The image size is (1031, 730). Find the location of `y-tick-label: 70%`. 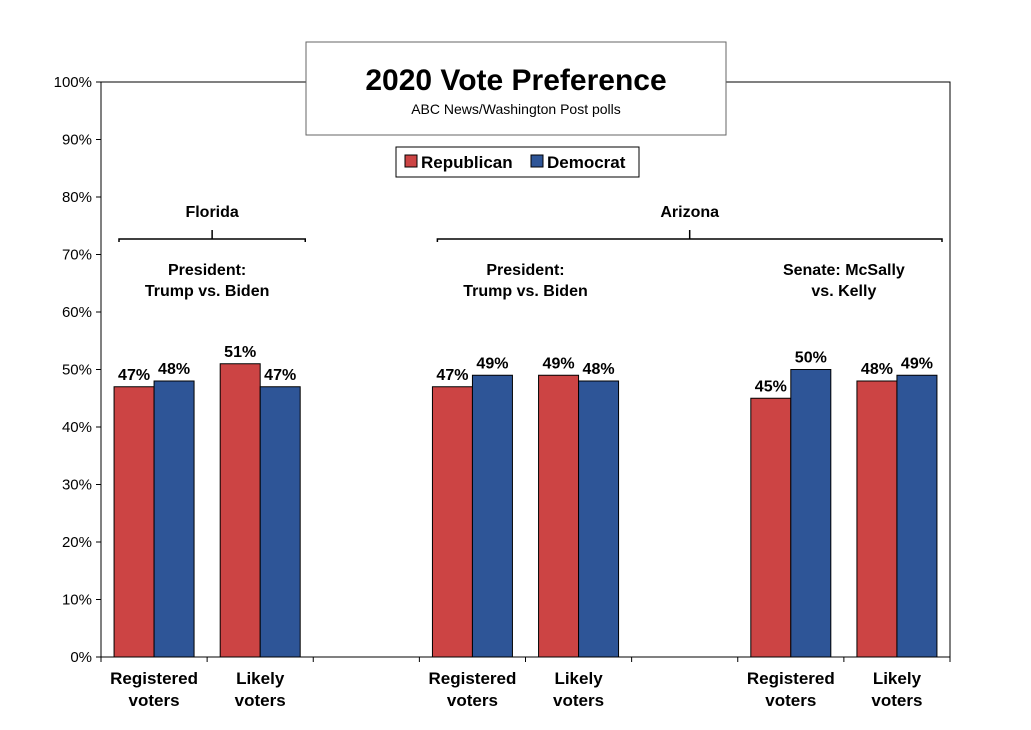

y-tick-label: 70% is located at coordinates (77, 255).